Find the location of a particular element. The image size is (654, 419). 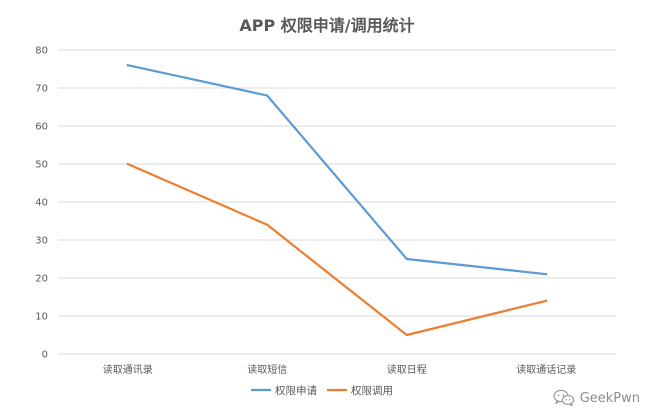

y-tick-label: 60 is located at coordinates (41, 127).